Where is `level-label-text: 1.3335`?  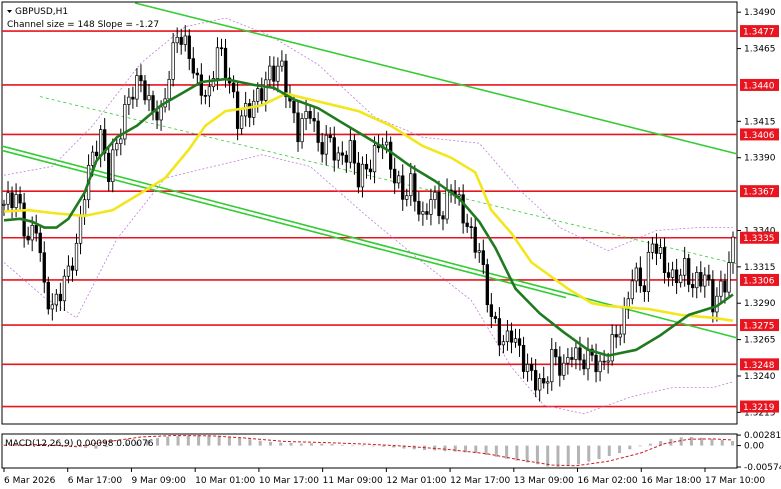
level-label-text: 1.3335 is located at coordinates (759, 239).